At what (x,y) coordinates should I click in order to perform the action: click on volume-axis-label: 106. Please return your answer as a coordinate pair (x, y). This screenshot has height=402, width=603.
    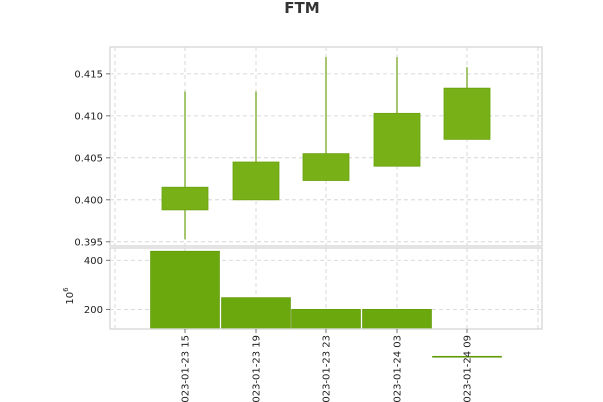
    Looking at the image, I should click on (69, 296).